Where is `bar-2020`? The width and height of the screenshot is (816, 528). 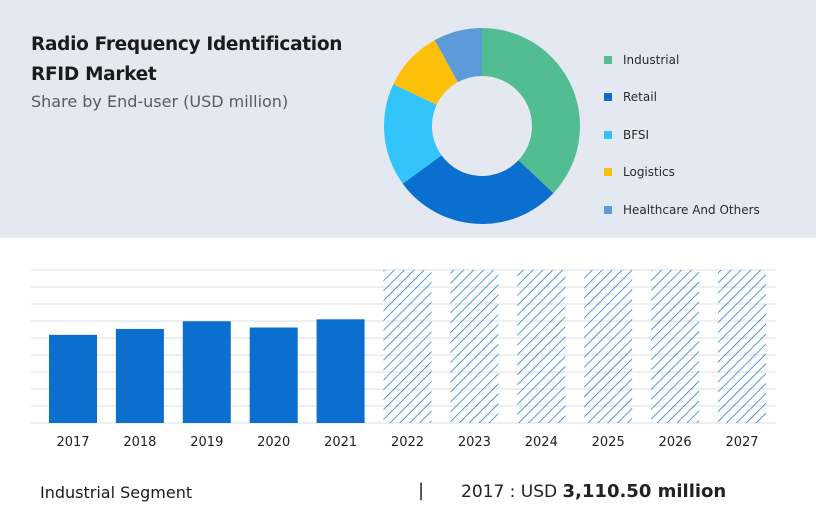 bar-2020 is located at coordinates (273, 375).